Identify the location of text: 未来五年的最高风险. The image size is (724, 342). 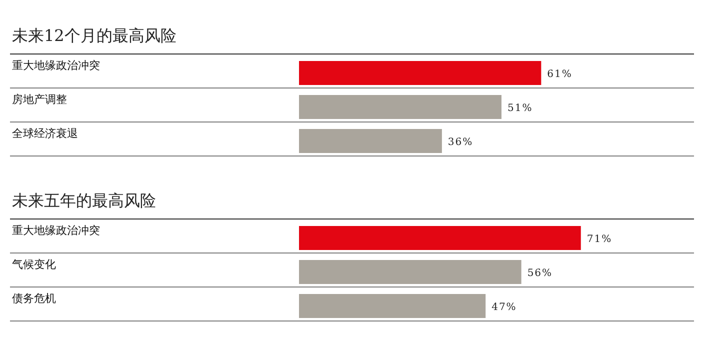
(84, 200).